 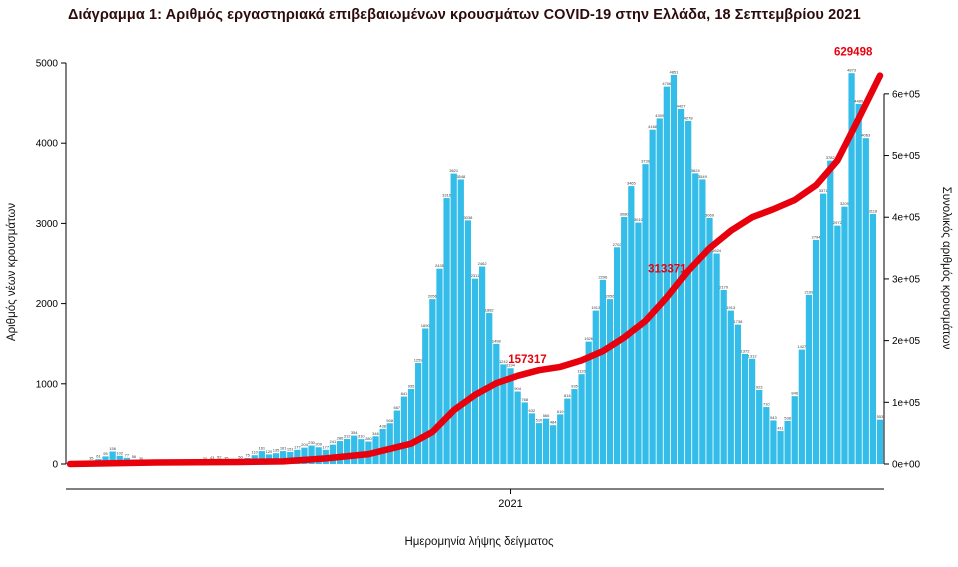 I want to click on chart-text: 30, so click(x=141, y=458).